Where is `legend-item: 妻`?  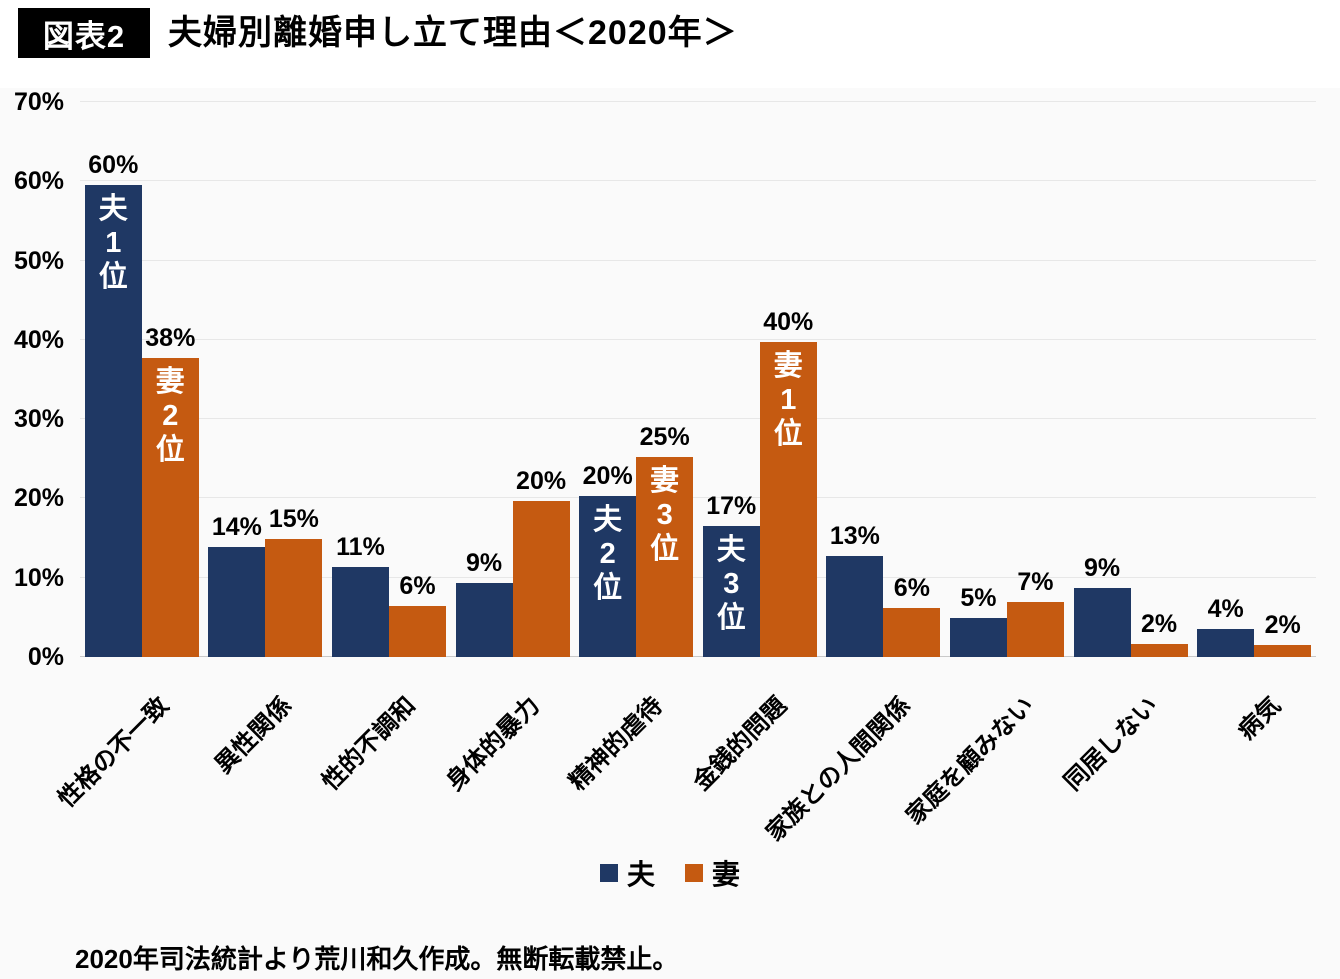
legend-item: 妻 is located at coordinates (712, 873).